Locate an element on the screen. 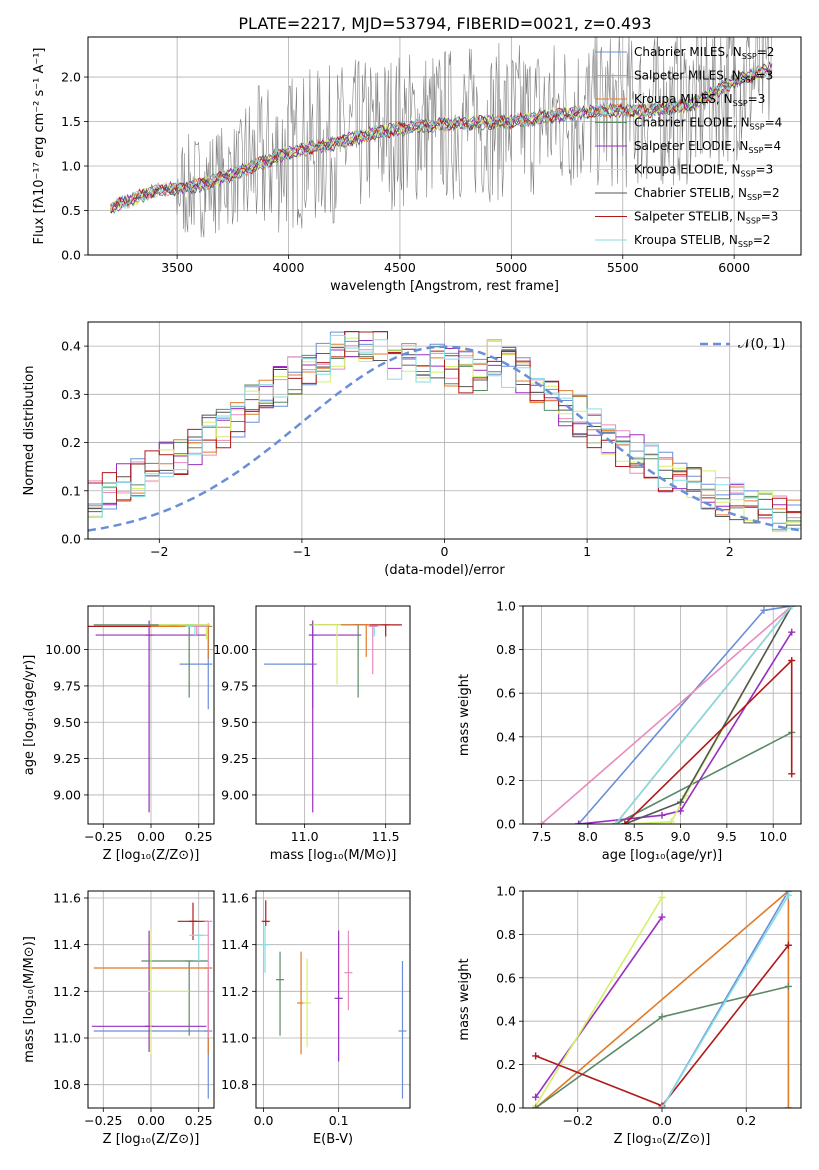 The image size is (819, 1170). x-tick-label: 0.1 is located at coordinates (339, 1120).